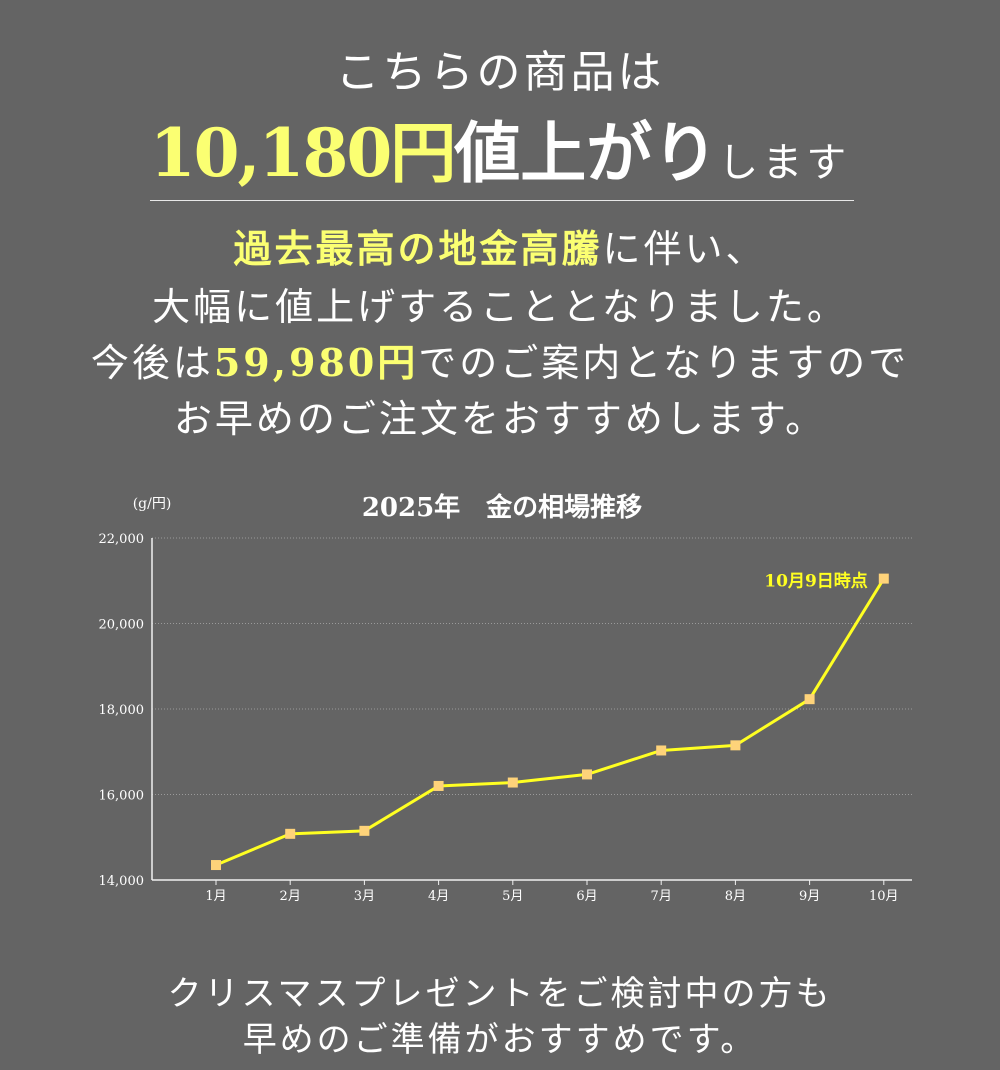 Image resolution: width=1000 pixels, height=1070 pixels. Describe the element at coordinates (418, 248) in the screenshot. I see `message-highlight: 過去最高の地金高騰` at that location.